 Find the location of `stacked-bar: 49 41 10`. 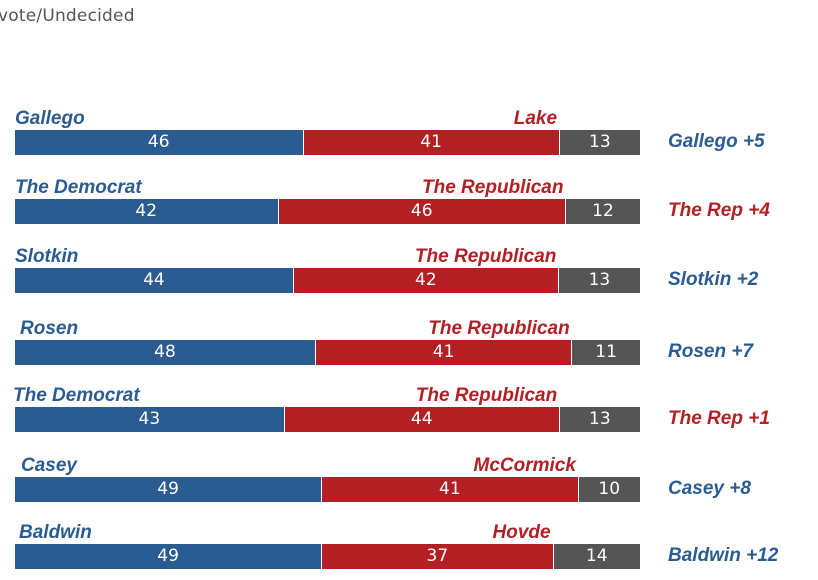

stacked-bar: 49 41 10 is located at coordinates (327, 489).